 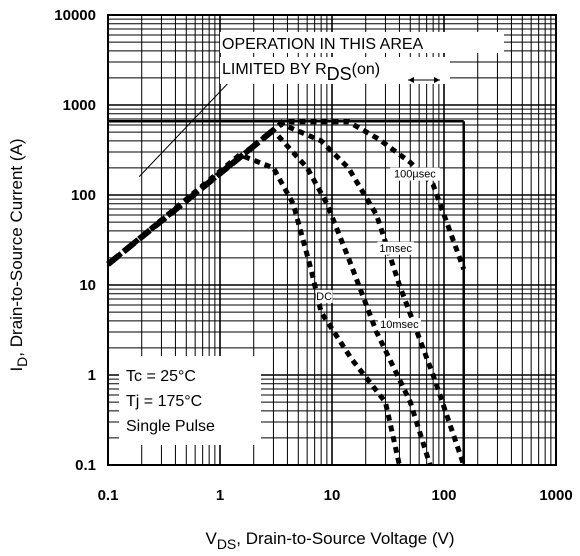 What do you see at coordinates (16, 369) in the screenshot?
I see `y-axis-title-main: I` at bounding box center [16, 369].